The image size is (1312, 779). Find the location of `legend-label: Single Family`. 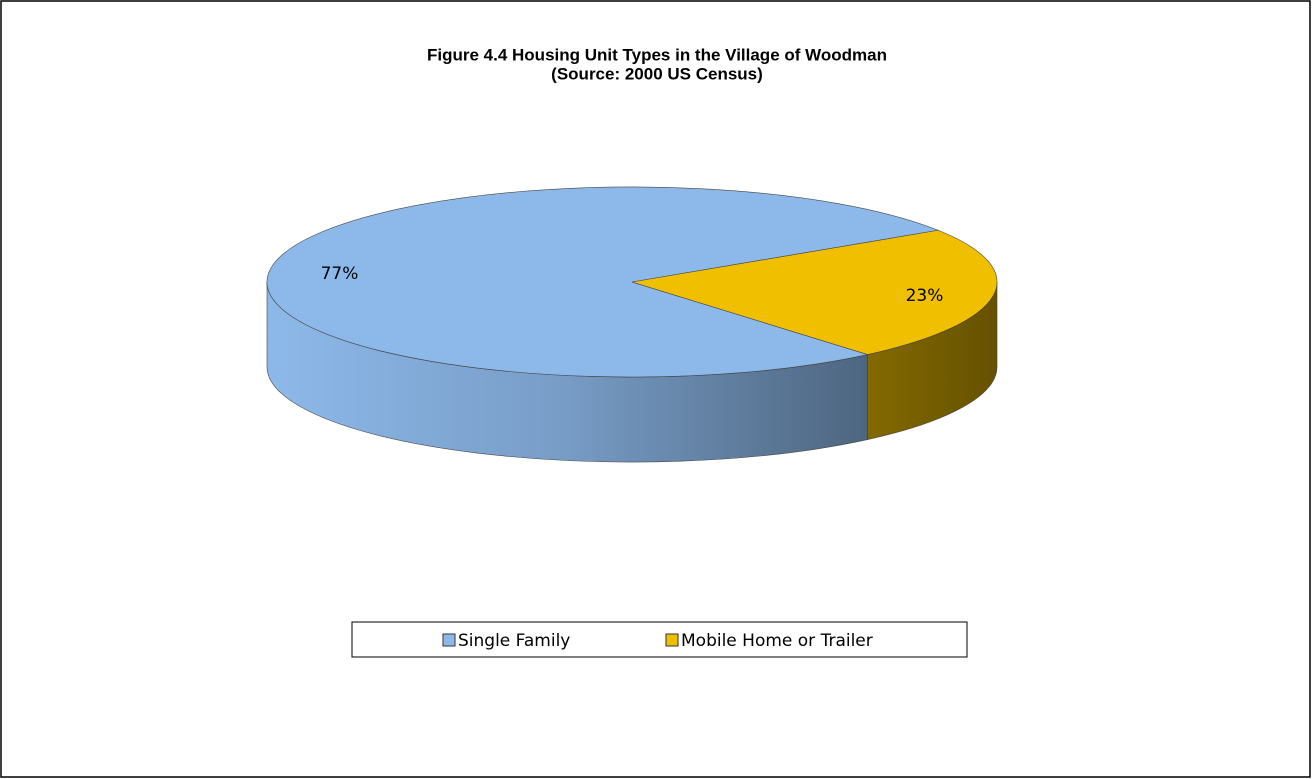

legend-label: Single Family is located at coordinates (514, 641).